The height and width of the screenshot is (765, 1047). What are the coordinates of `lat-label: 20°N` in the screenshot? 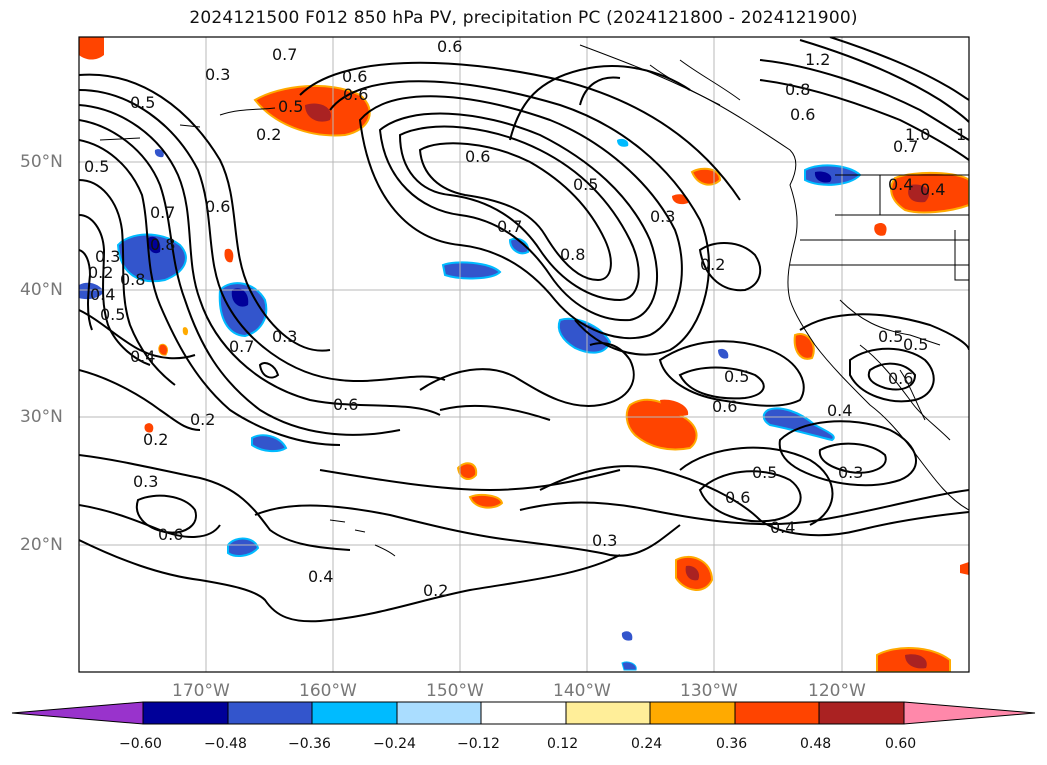 It's located at (41, 545).